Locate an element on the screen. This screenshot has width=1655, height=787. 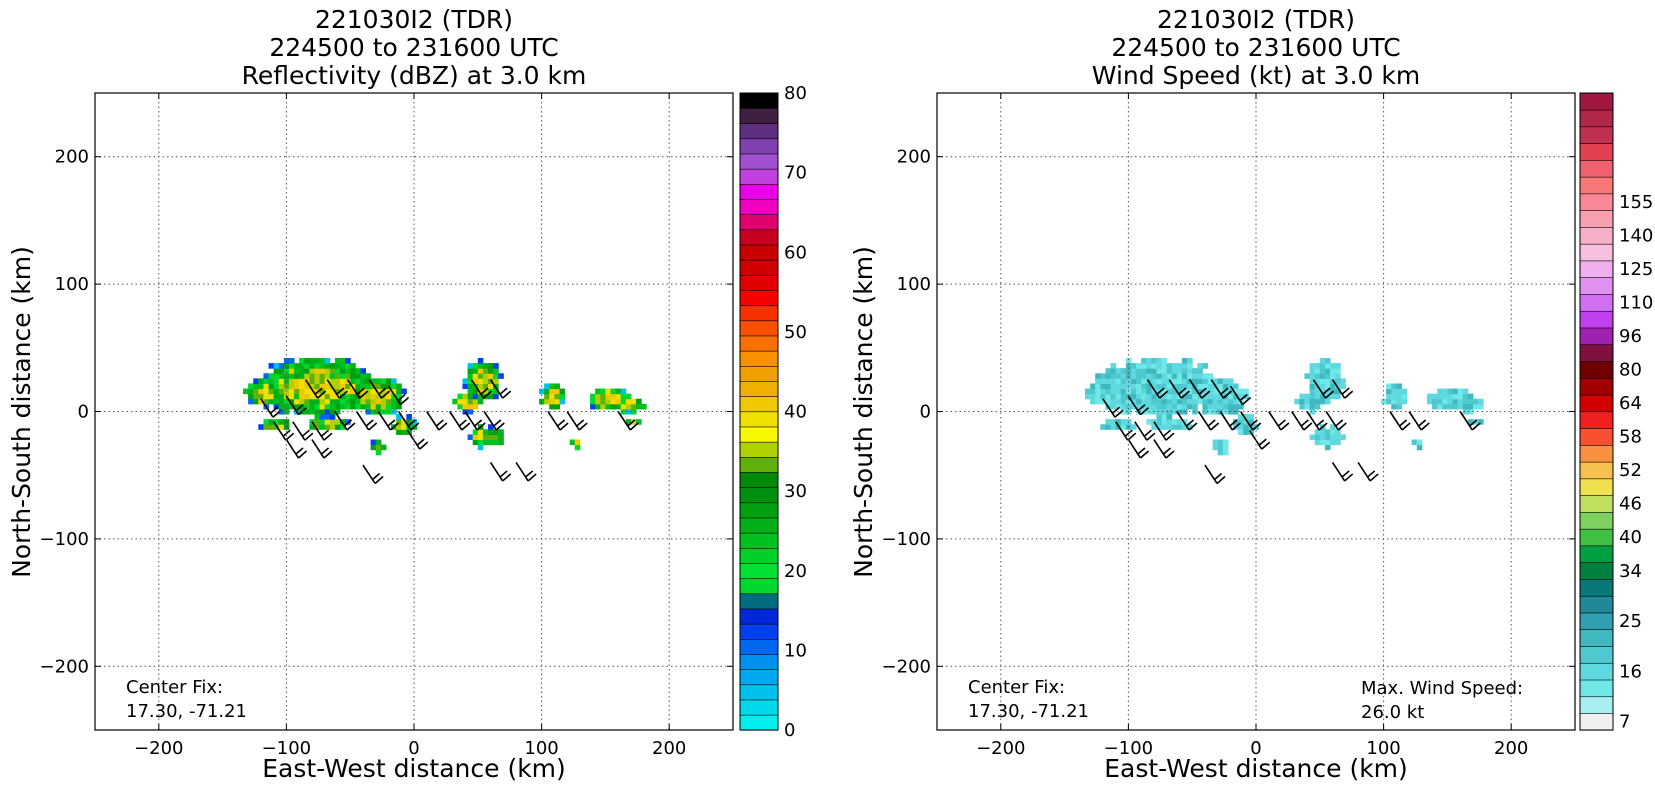
colorbar-tick-label: 96 is located at coordinates (1630, 336).